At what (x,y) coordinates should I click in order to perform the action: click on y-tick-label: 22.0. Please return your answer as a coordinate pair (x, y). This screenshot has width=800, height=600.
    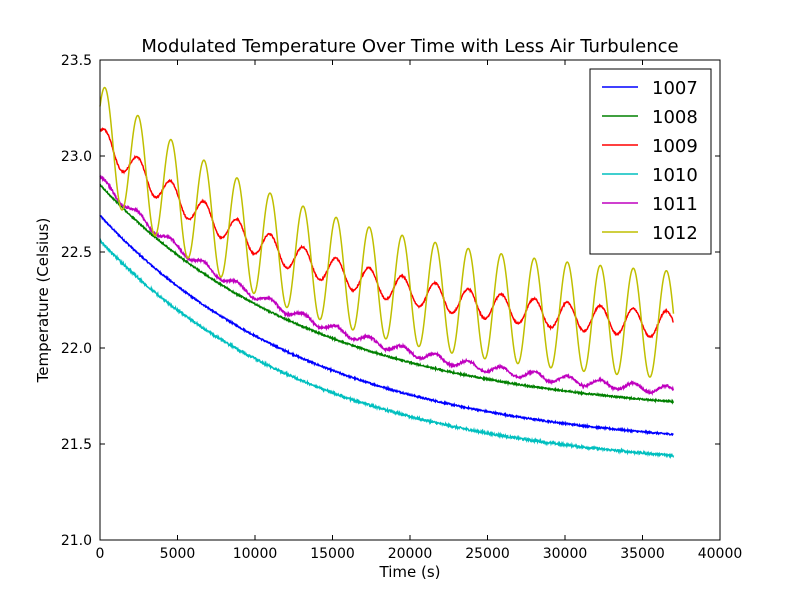
    Looking at the image, I should click on (76, 349).